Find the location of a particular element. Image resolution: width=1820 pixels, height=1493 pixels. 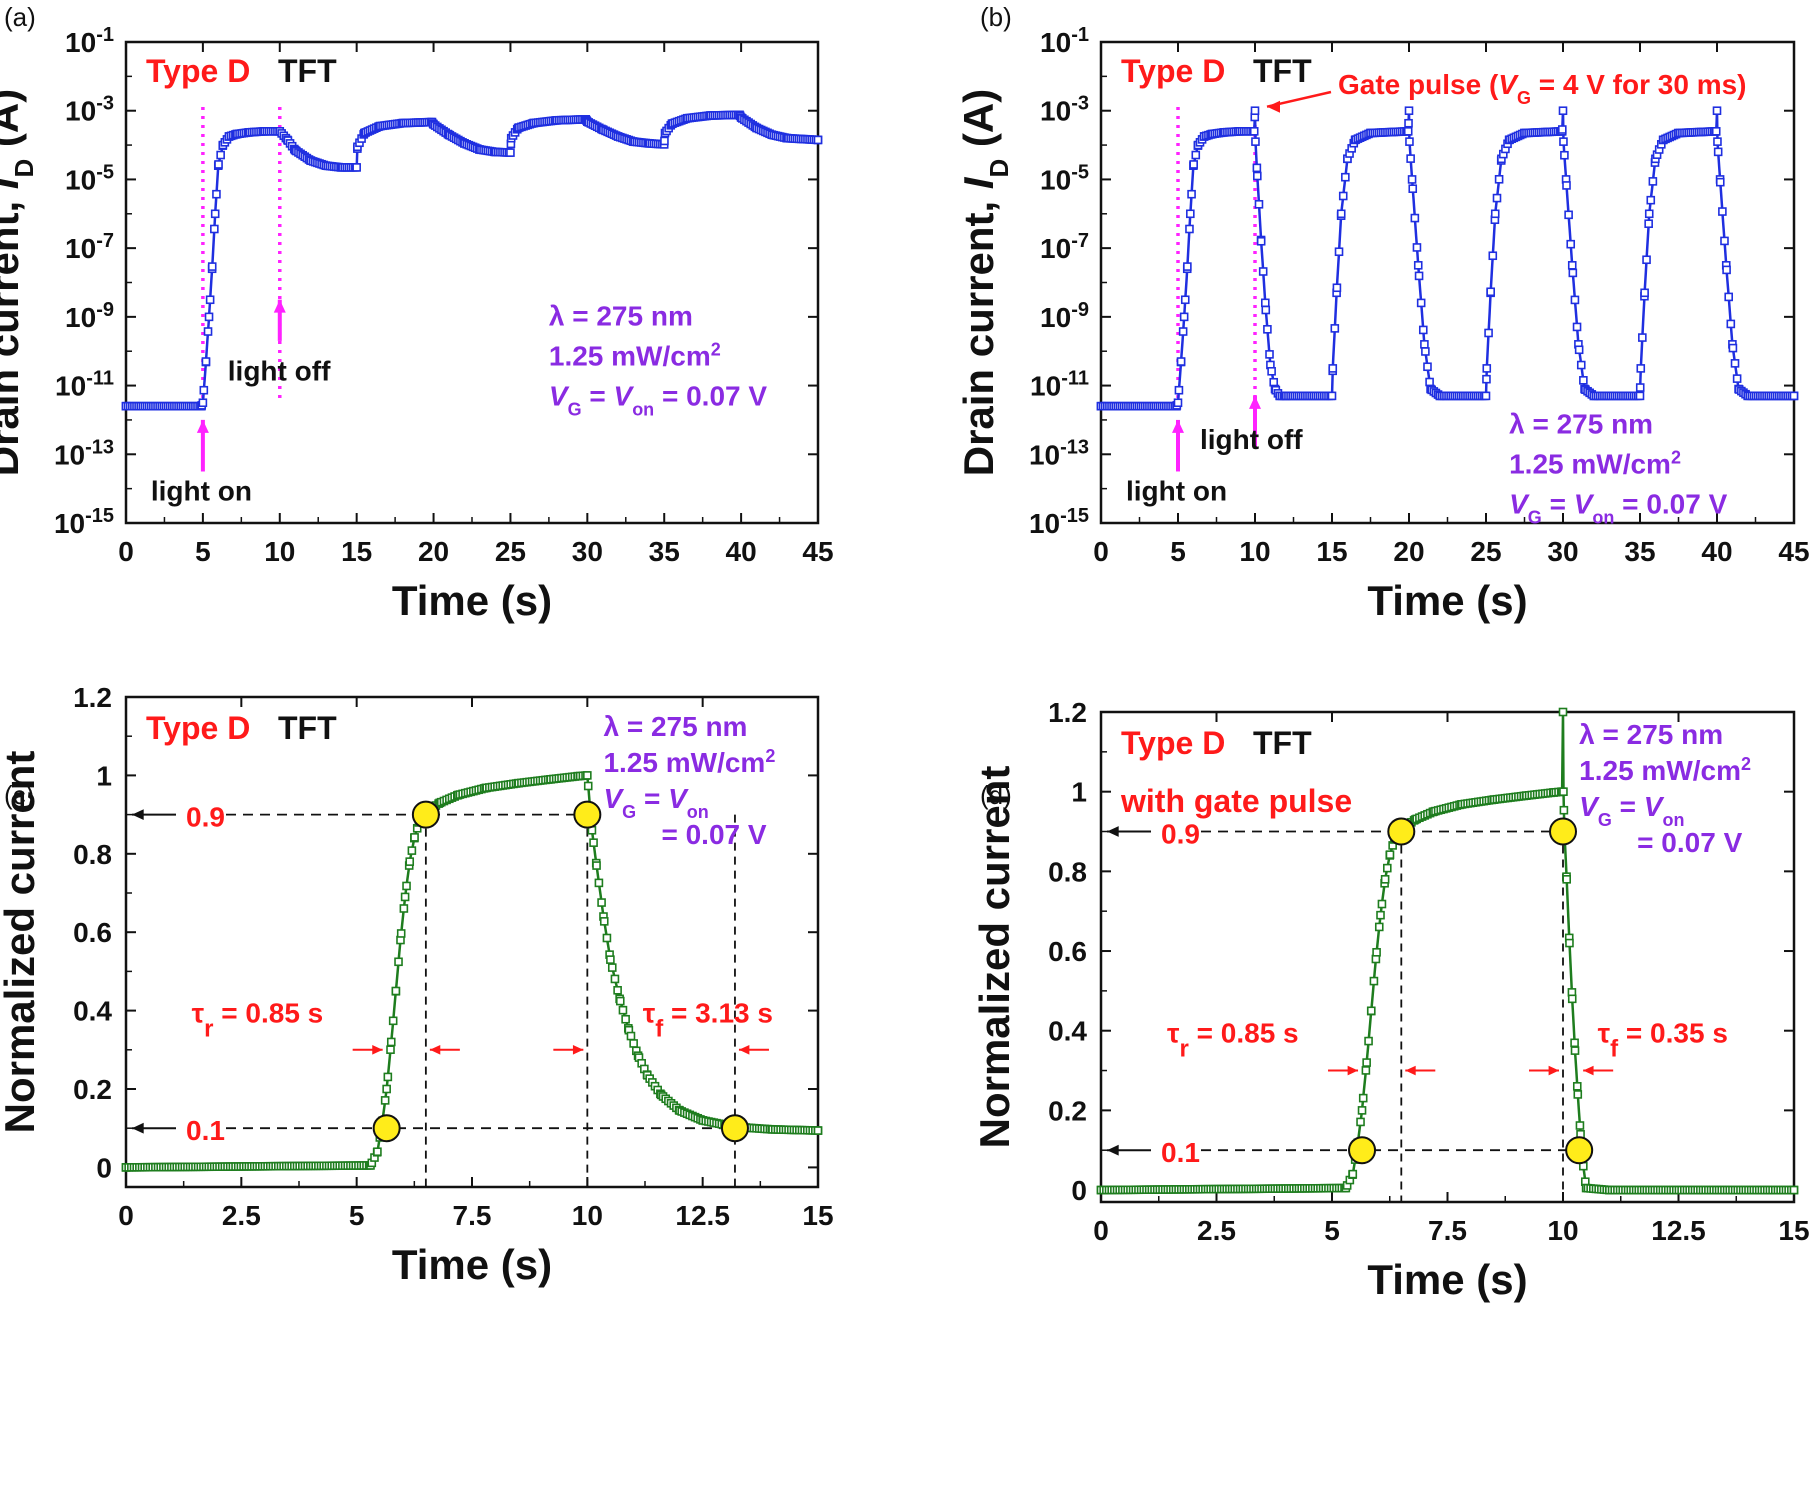

level-label: 0.9 is located at coordinates (205, 817).